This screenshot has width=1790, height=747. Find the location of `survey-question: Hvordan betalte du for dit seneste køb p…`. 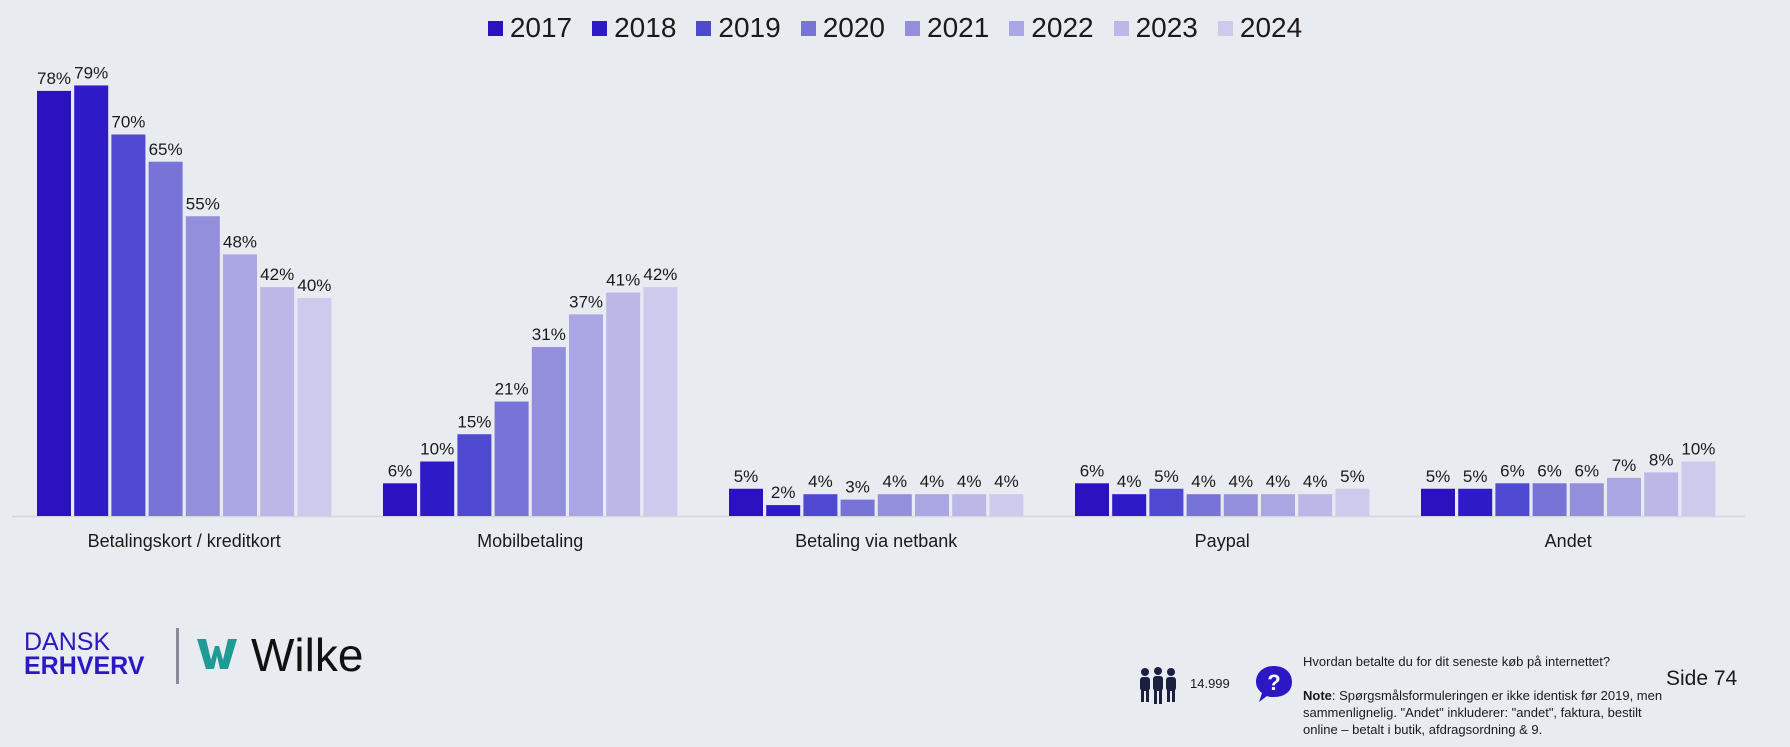

survey-question: Hvordan betalte du for dit seneste køb p… is located at coordinates (1457, 661).